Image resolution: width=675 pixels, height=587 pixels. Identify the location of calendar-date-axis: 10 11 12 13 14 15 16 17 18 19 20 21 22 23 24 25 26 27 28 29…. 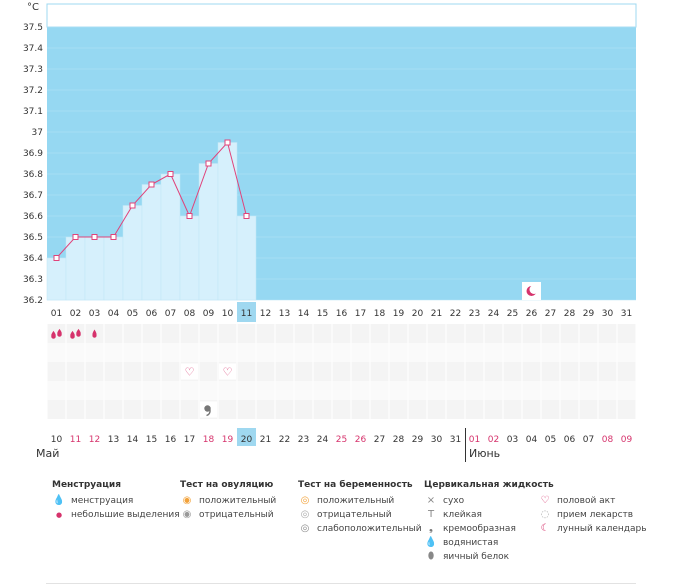
(342, 437).